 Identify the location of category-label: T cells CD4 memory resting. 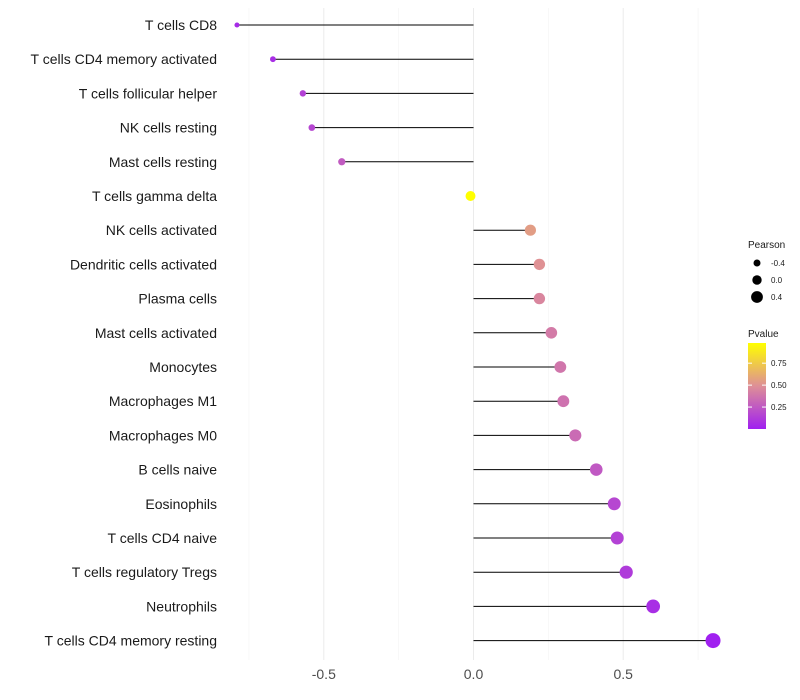
(131, 641).